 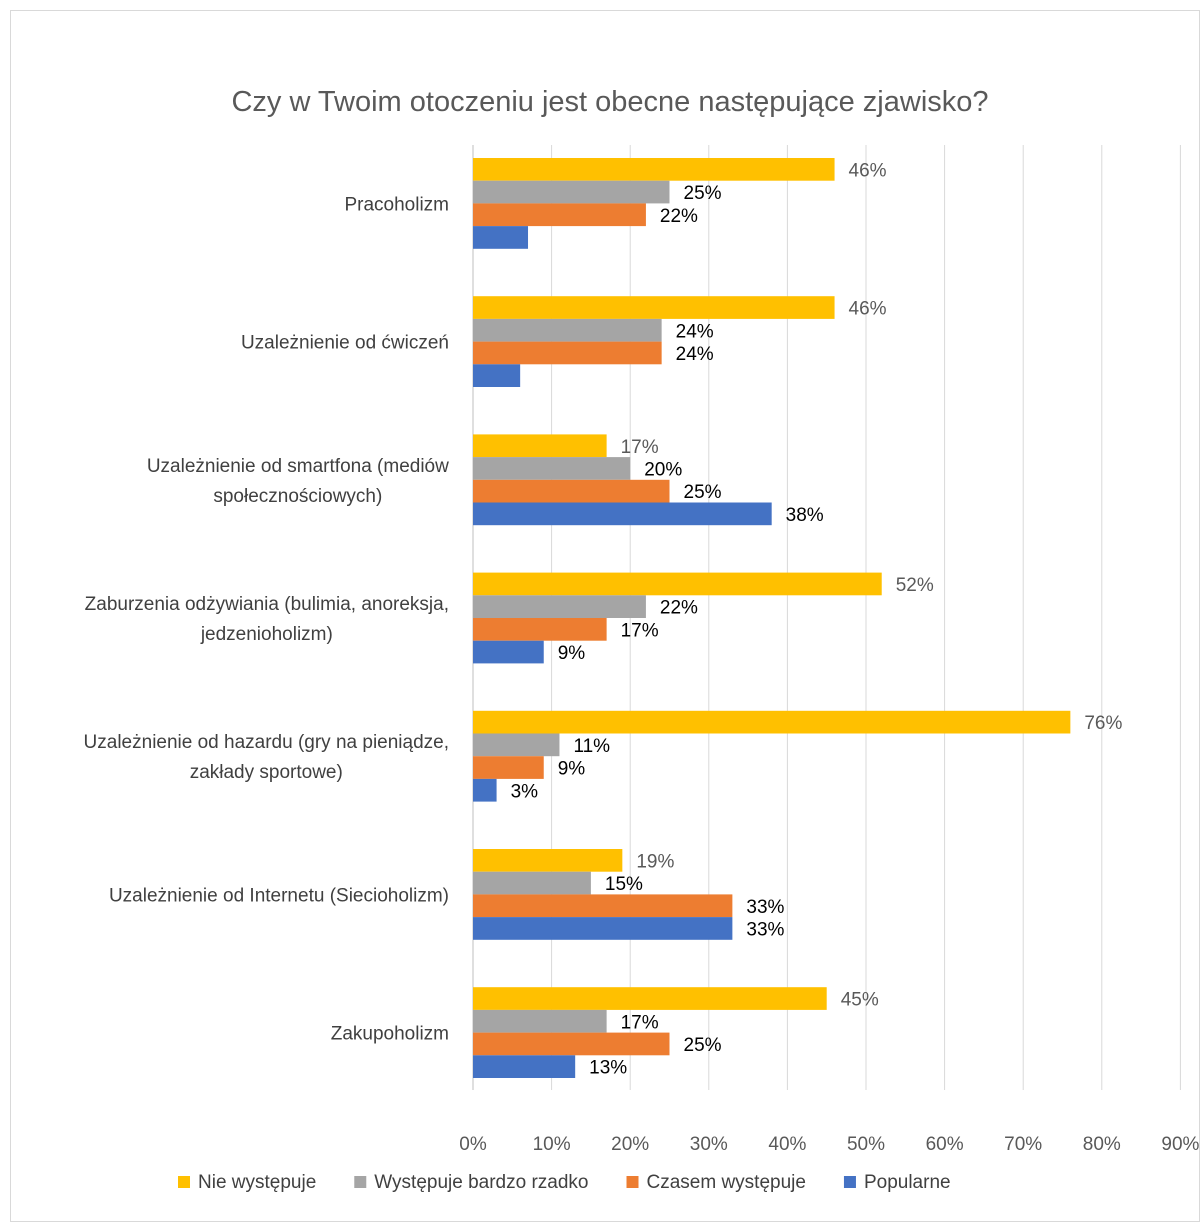 I want to click on data-label: 13%, so click(x=608, y=1068).